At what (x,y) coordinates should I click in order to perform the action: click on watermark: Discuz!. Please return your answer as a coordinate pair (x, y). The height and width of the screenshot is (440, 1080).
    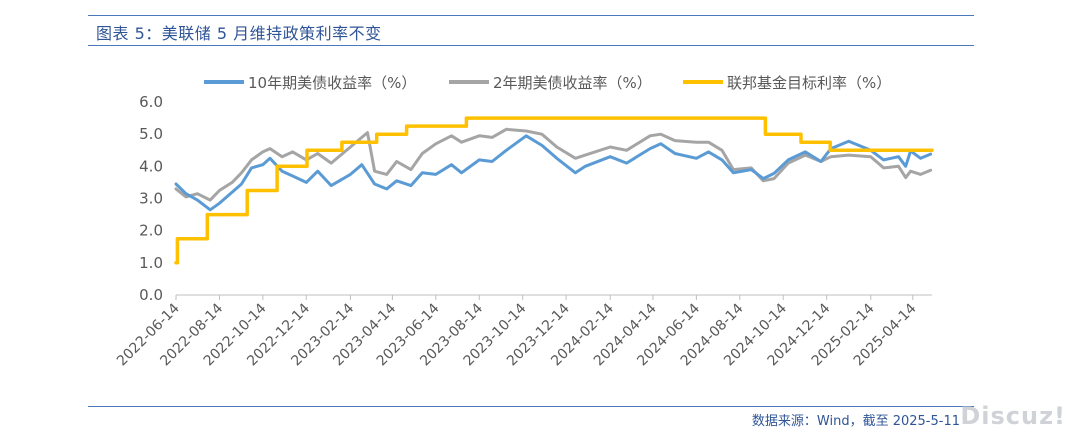
    Looking at the image, I should click on (1013, 416).